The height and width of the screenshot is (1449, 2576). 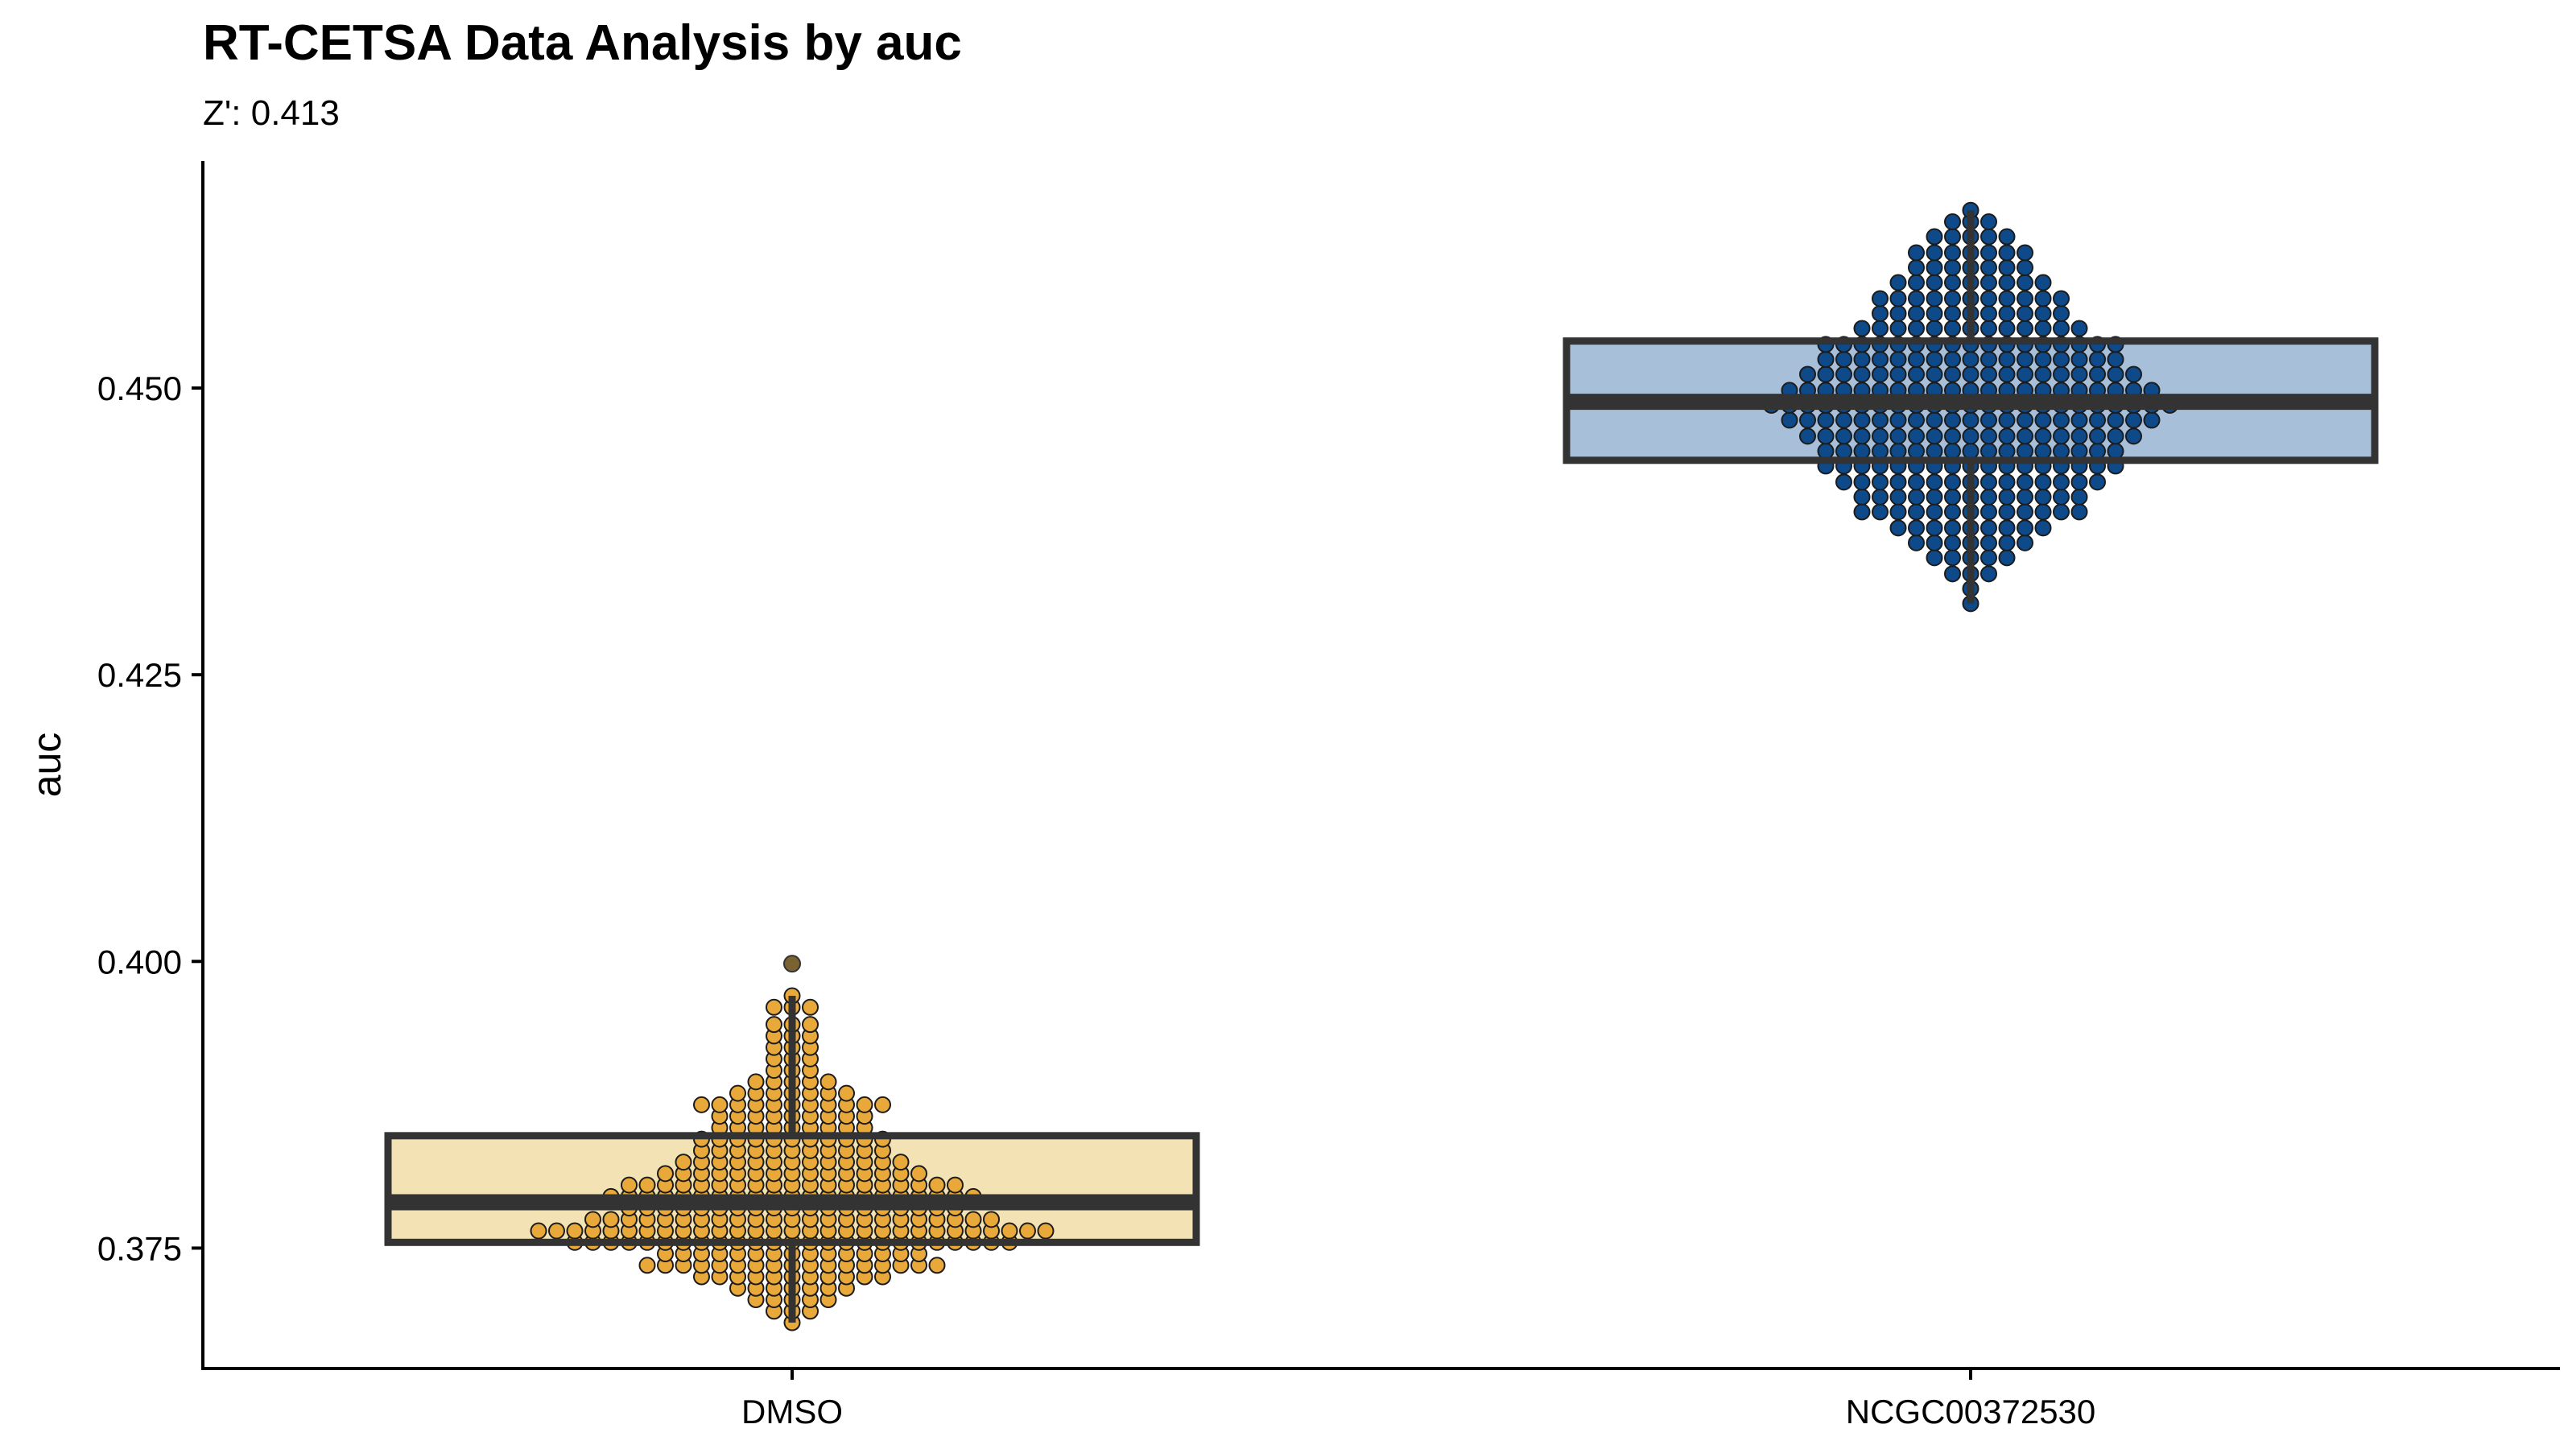 I want to click on x-tick-label: NCGC00372530, so click(x=1971, y=1411).